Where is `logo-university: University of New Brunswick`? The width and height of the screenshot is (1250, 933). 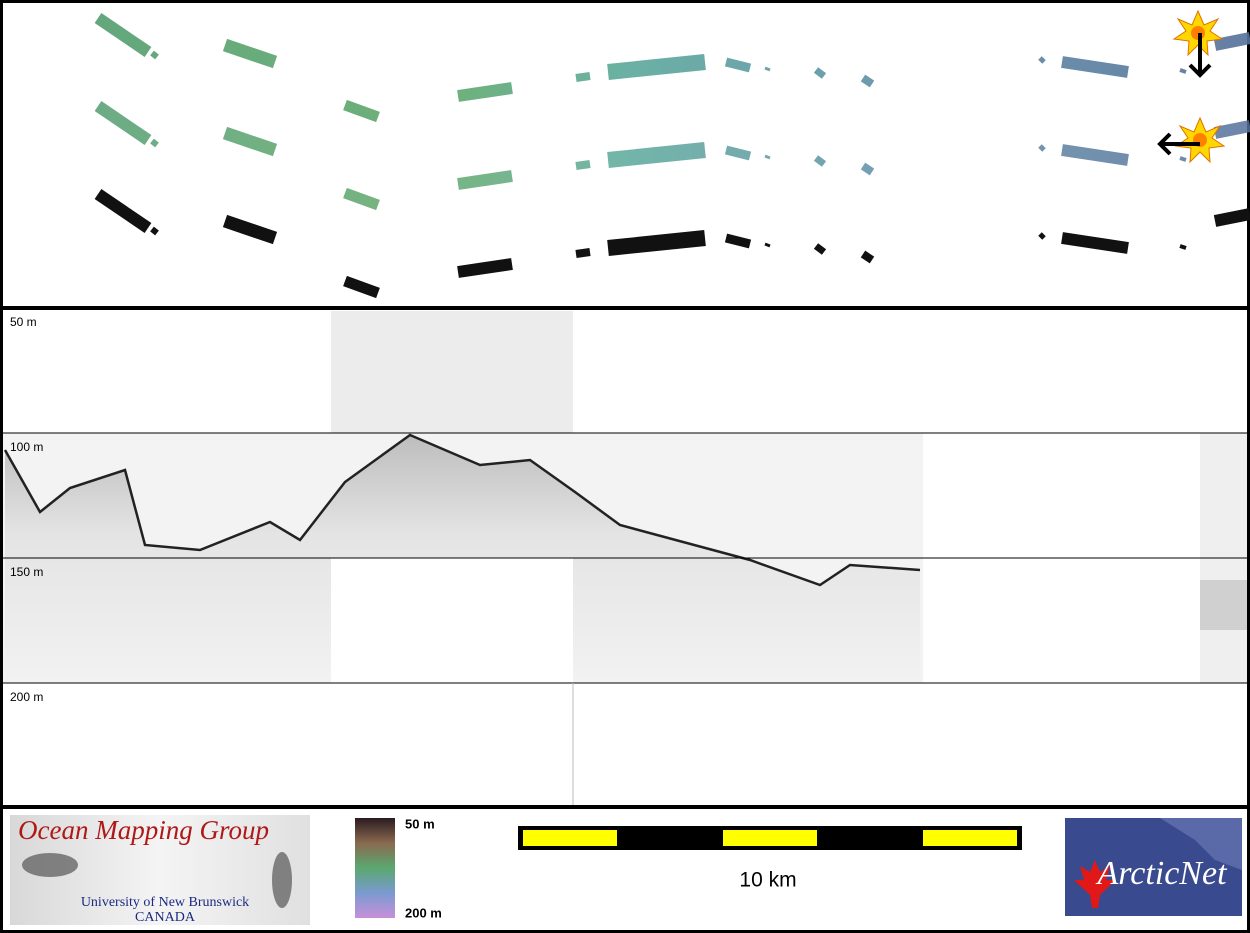
logo-university: University of New Brunswick is located at coordinates (165, 902).